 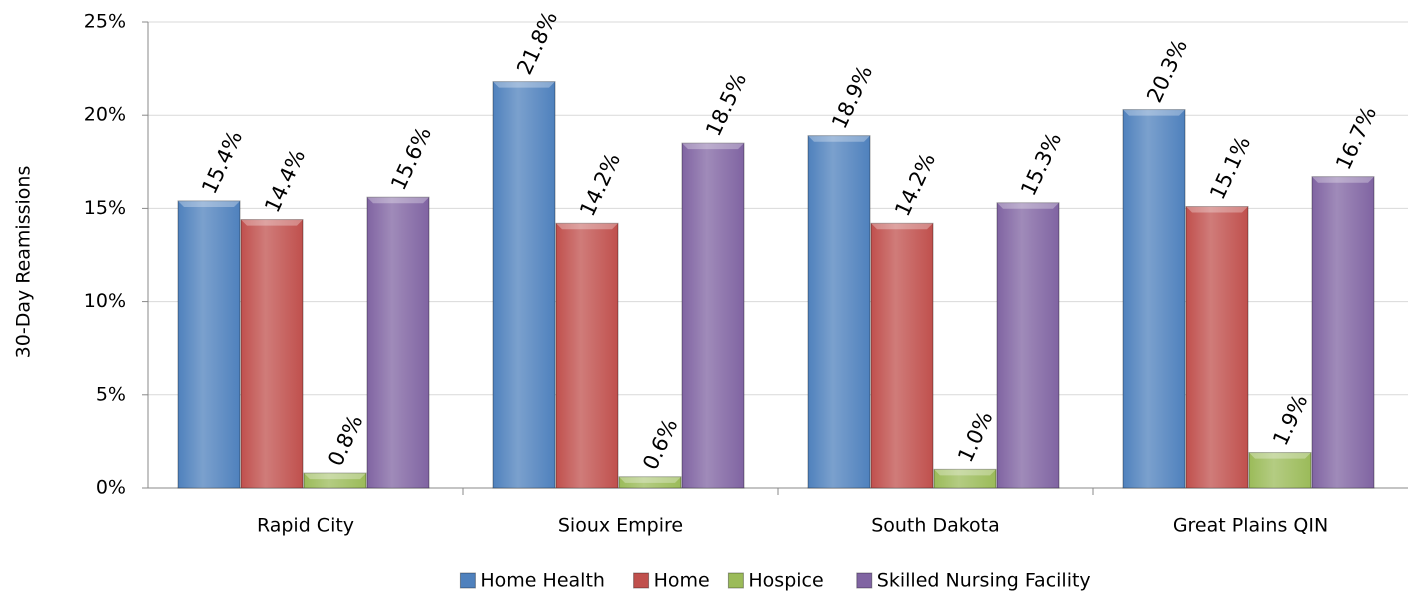 I want to click on data-label: 18.5%, so click(x=726, y=104).